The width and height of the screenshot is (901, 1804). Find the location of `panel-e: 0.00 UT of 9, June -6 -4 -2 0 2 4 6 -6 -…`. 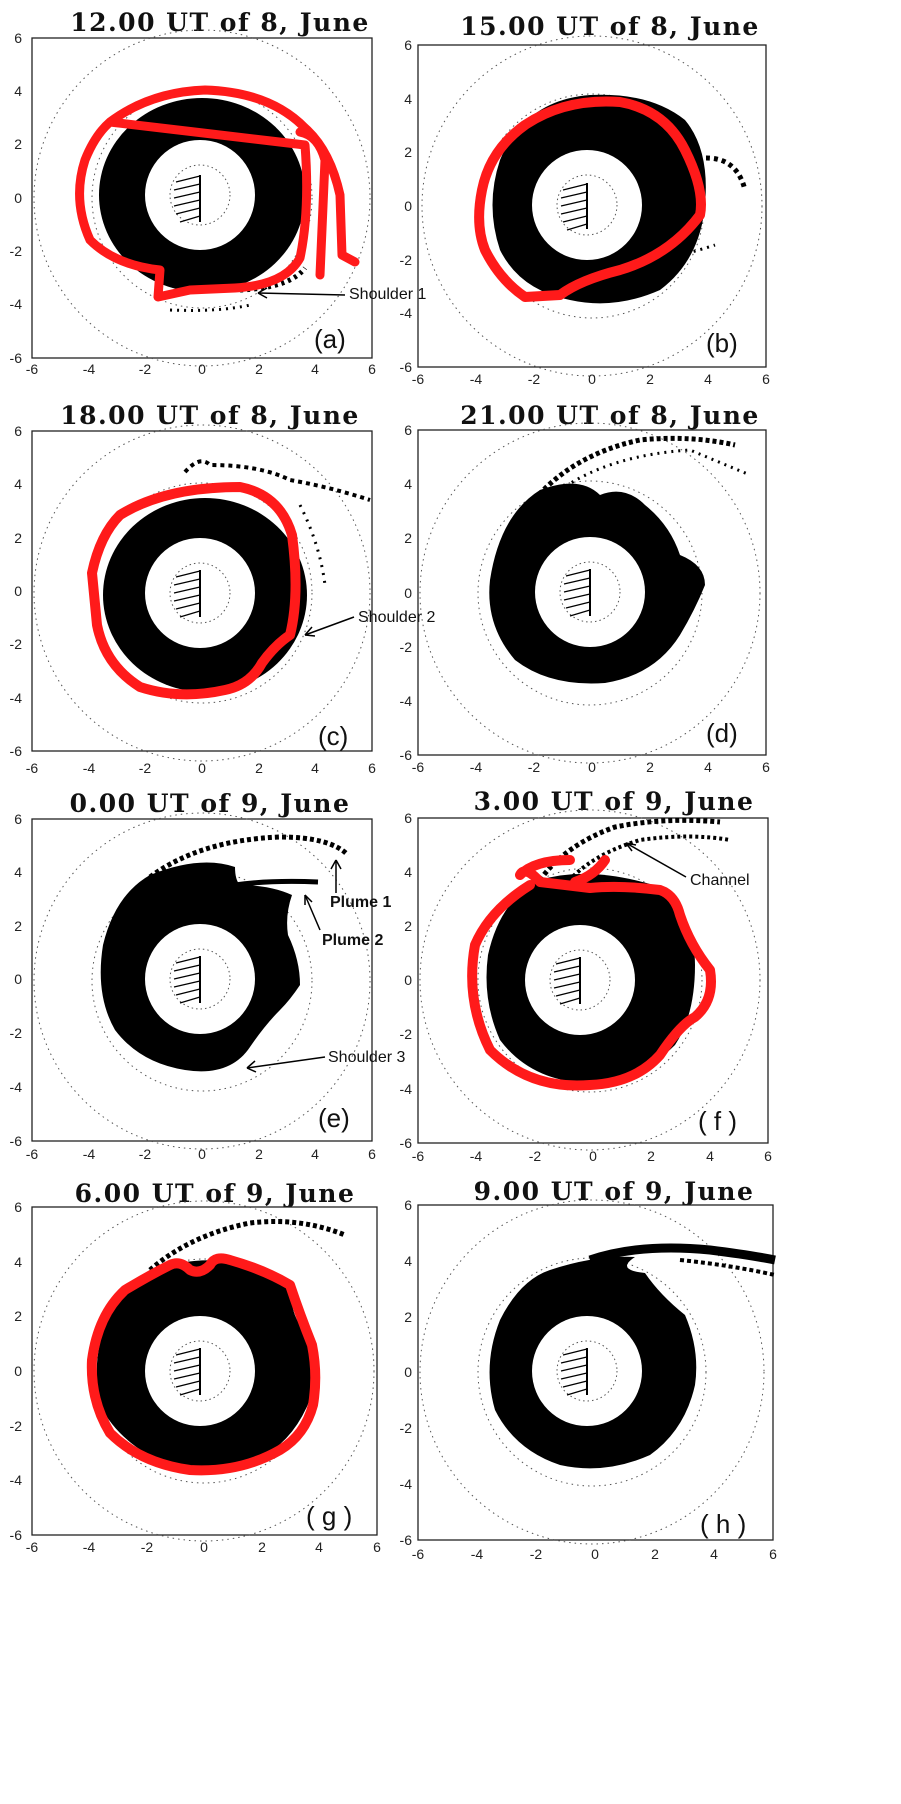

panel-e: 0.00 UT of 9, June -6 -4 -2 0 2 4 6 -6 -… is located at coordinates (225, 982).